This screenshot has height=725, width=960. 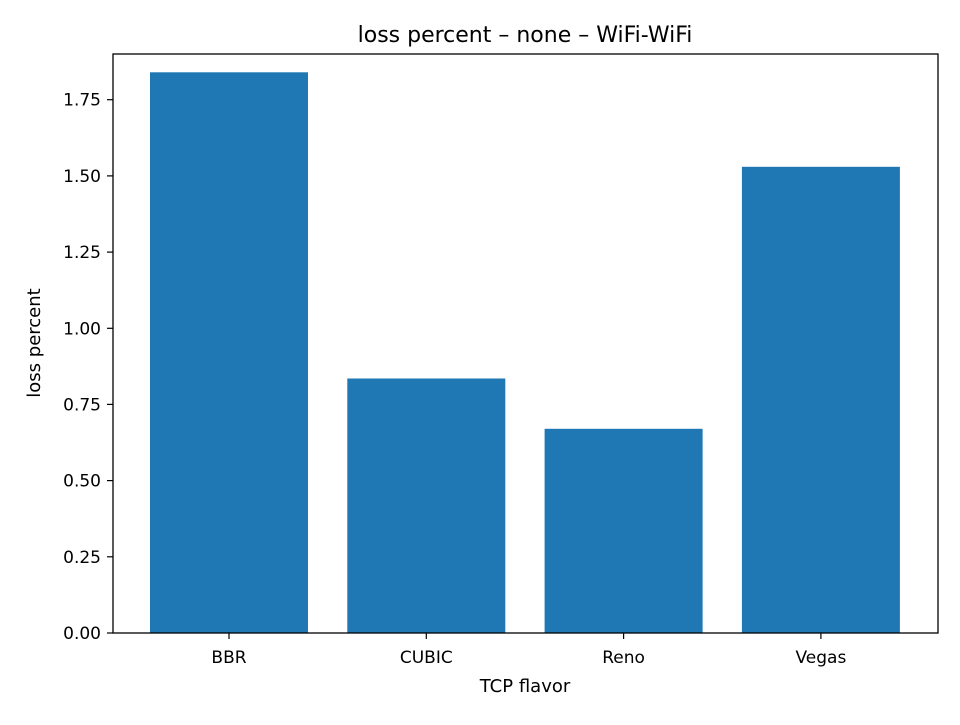 I want to click on x-axis: BBR CUBIC Reno Vegas, so click(x=528, y=650).